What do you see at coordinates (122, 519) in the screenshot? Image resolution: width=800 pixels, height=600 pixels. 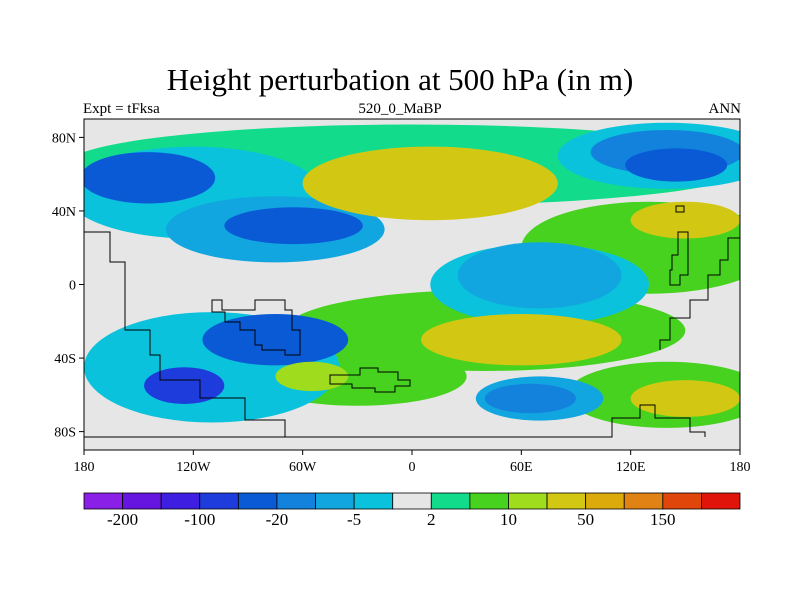 I see `colorbar-label: -200` at bounding box center [122, 519].